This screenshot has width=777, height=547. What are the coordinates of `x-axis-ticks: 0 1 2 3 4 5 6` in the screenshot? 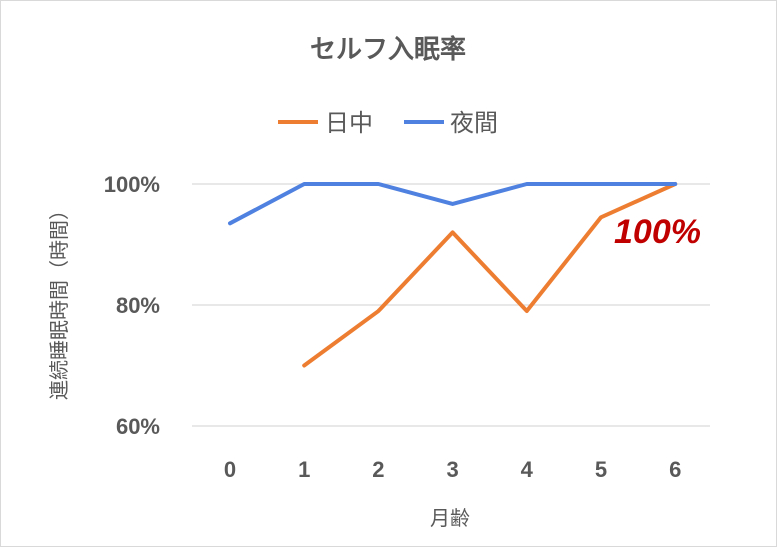 It's located at (452, 469).